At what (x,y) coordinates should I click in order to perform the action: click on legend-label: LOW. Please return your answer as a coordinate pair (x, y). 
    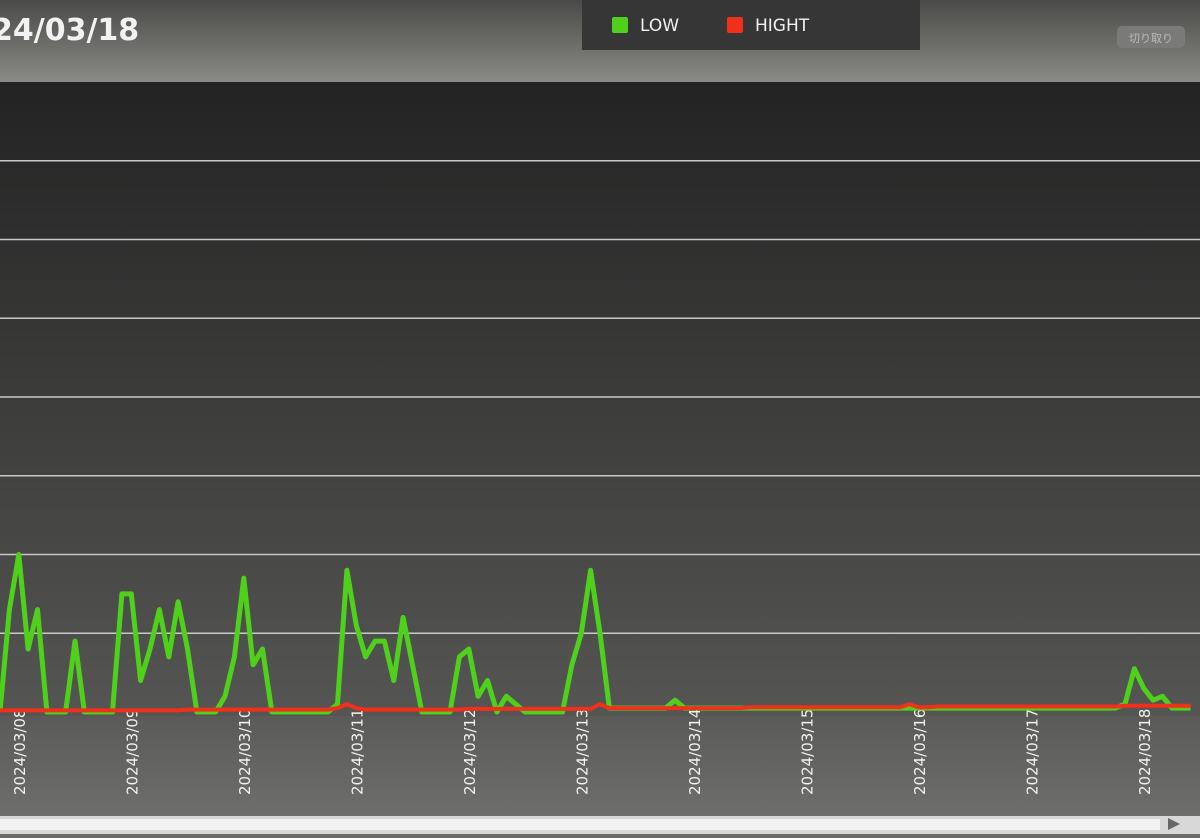
    Looking at the image, I should click on (659, 26).